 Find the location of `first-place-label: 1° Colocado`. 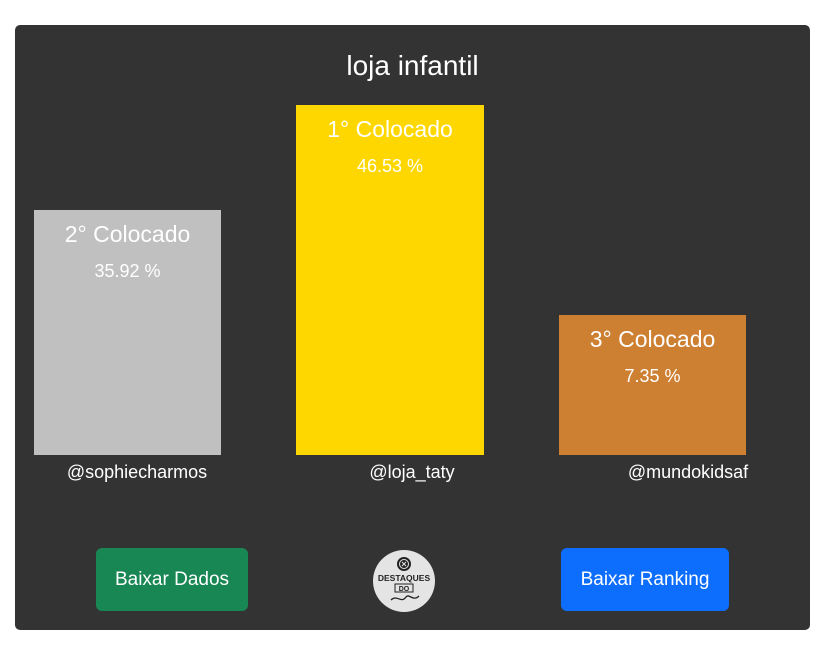

first-place-label: 1° Colocado is located at coordinates (390, 129).